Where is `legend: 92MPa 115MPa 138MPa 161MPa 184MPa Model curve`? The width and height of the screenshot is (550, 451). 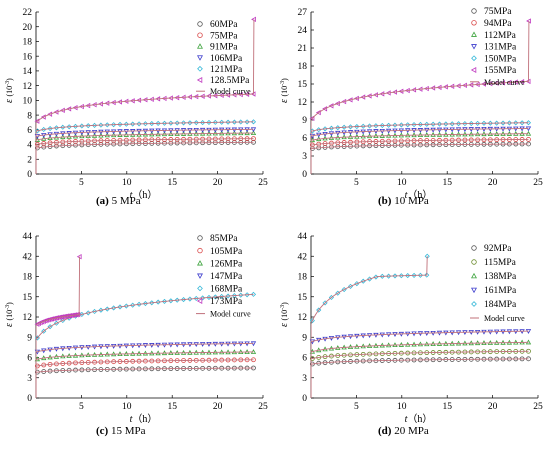 legend: 92MPa 115MPa 138MPa 161MPa 184MPa Model curve is located at coordinates (497, 283).